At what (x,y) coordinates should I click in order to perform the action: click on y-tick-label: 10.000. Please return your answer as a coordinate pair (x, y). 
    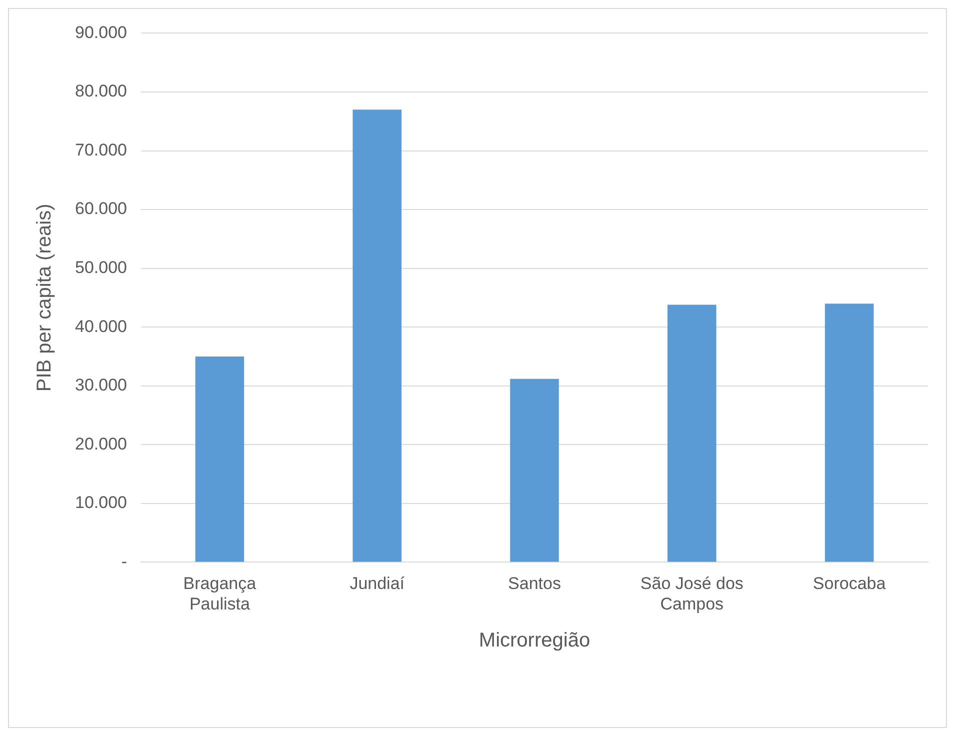
    Looking at the image, I should click on (100, 502).